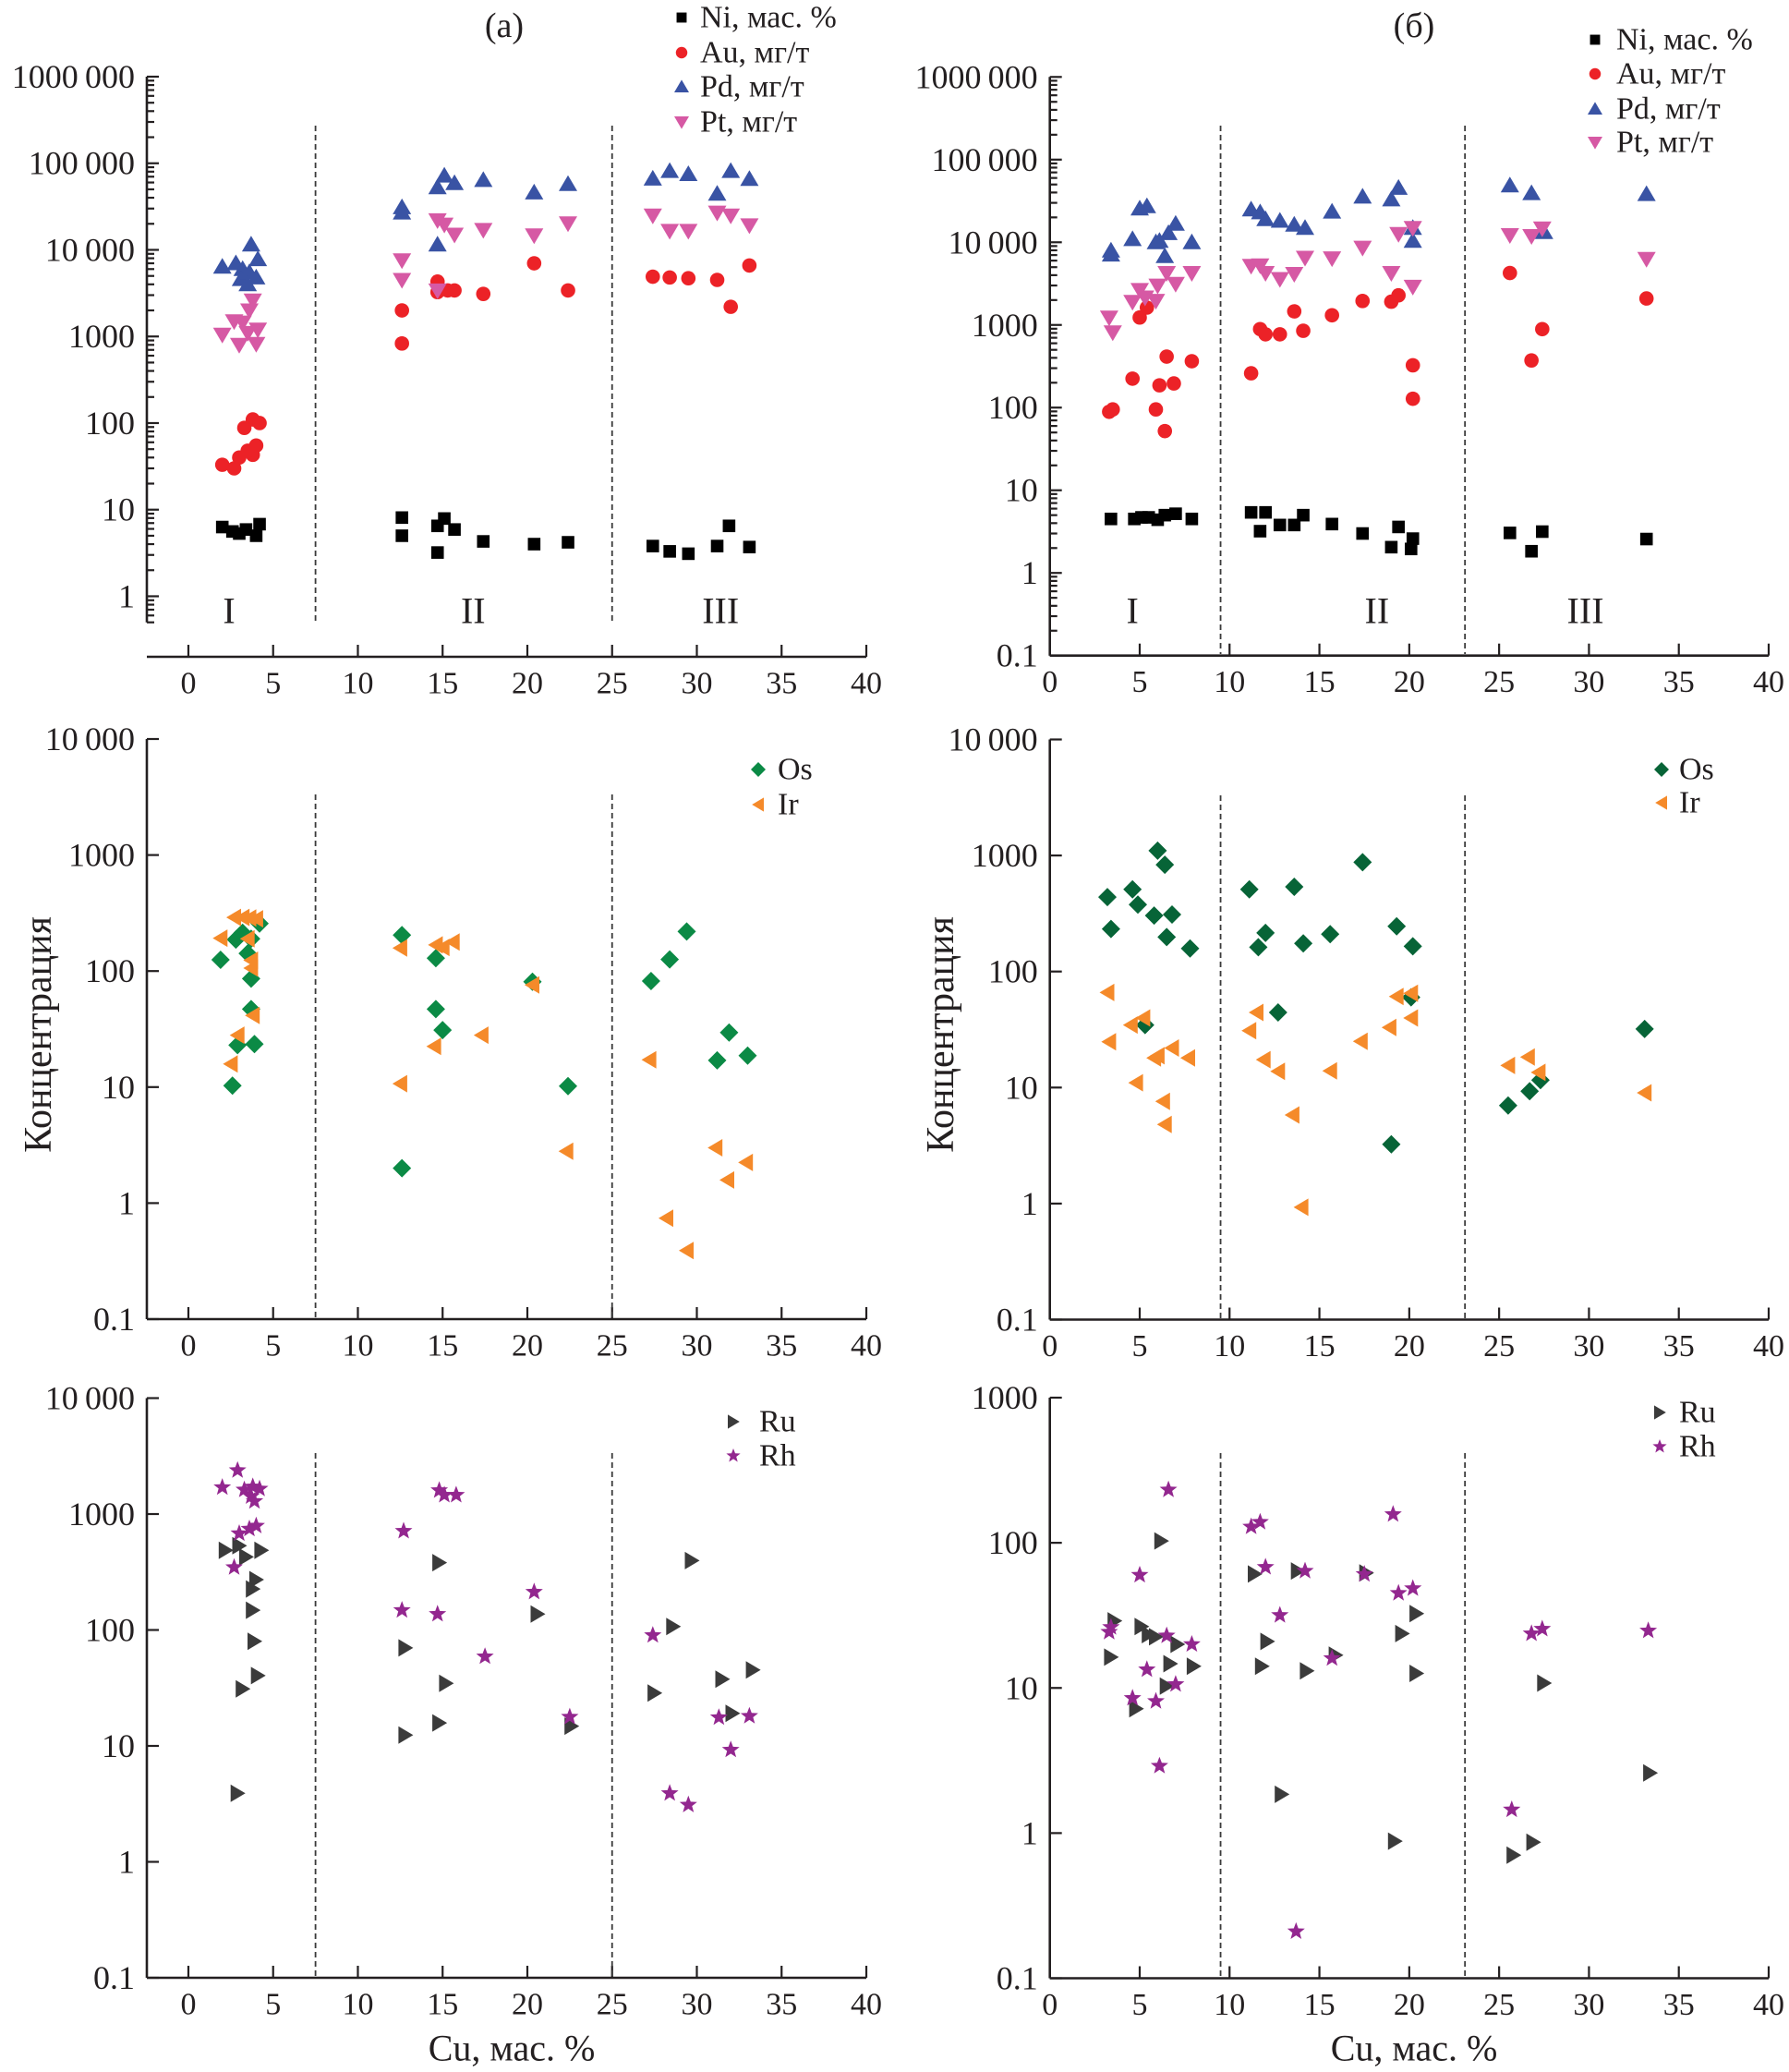  Describe the element at coordinates (188, 684) in the screenshot. I see `x-tick-label: 0` at that location.